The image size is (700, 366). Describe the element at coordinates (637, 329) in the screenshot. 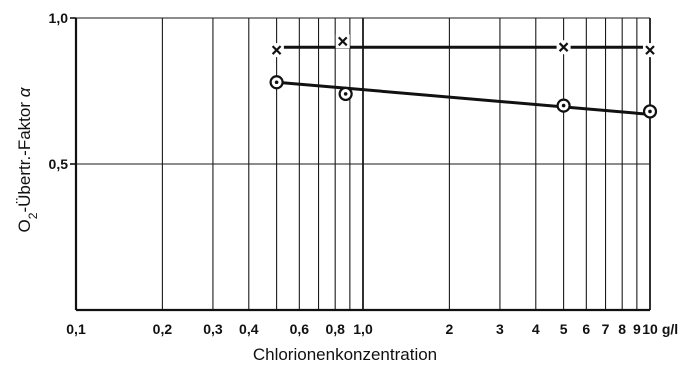

I see `x-tick-label: 9` at that location.